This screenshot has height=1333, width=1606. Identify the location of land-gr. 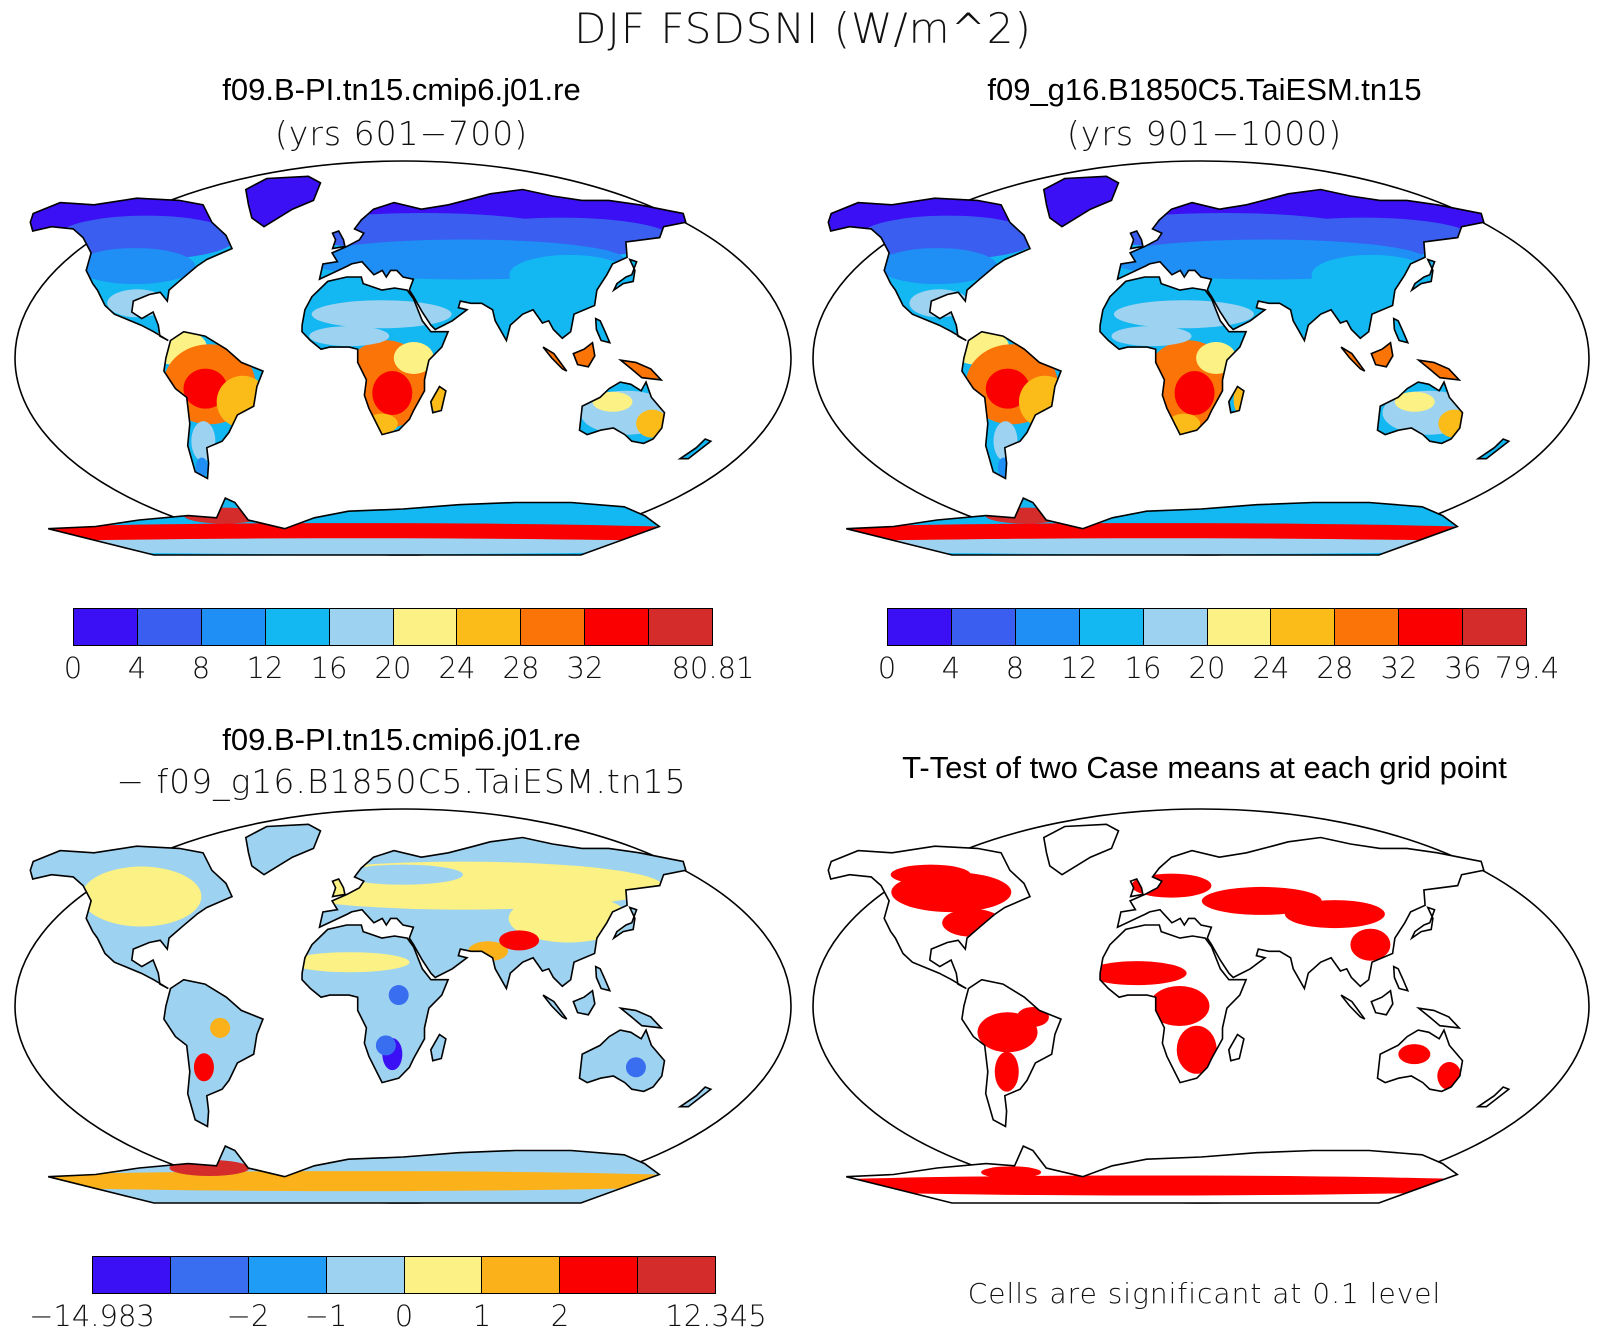
(1081, 849).